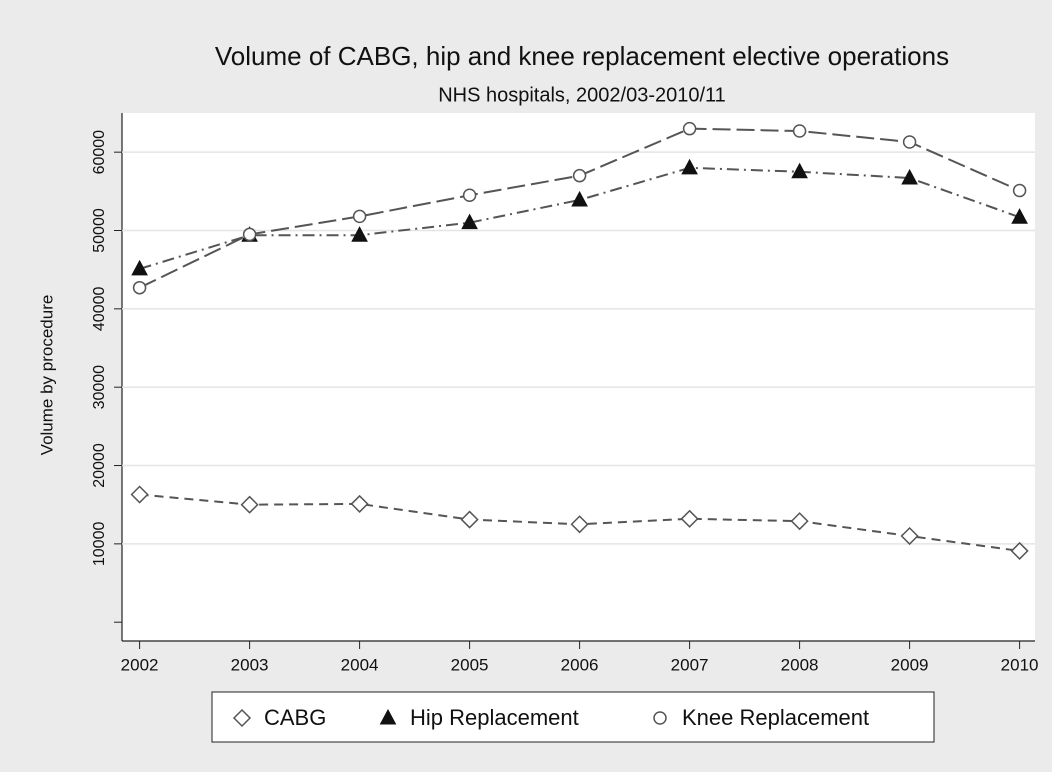 The height and width of the screenshot is (772, 1052). What do you see at coordinates (579, 218) in the screenshot?
I see `series-line` at bounding box center [579, 218].